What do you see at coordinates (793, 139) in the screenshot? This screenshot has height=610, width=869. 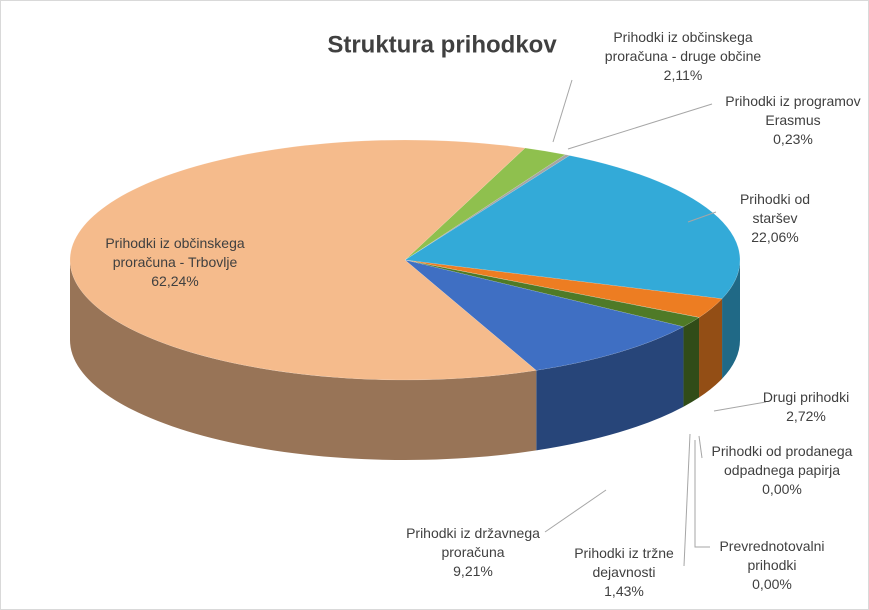 I see `value-label: 0,23%` at bounding box center [793, 139].